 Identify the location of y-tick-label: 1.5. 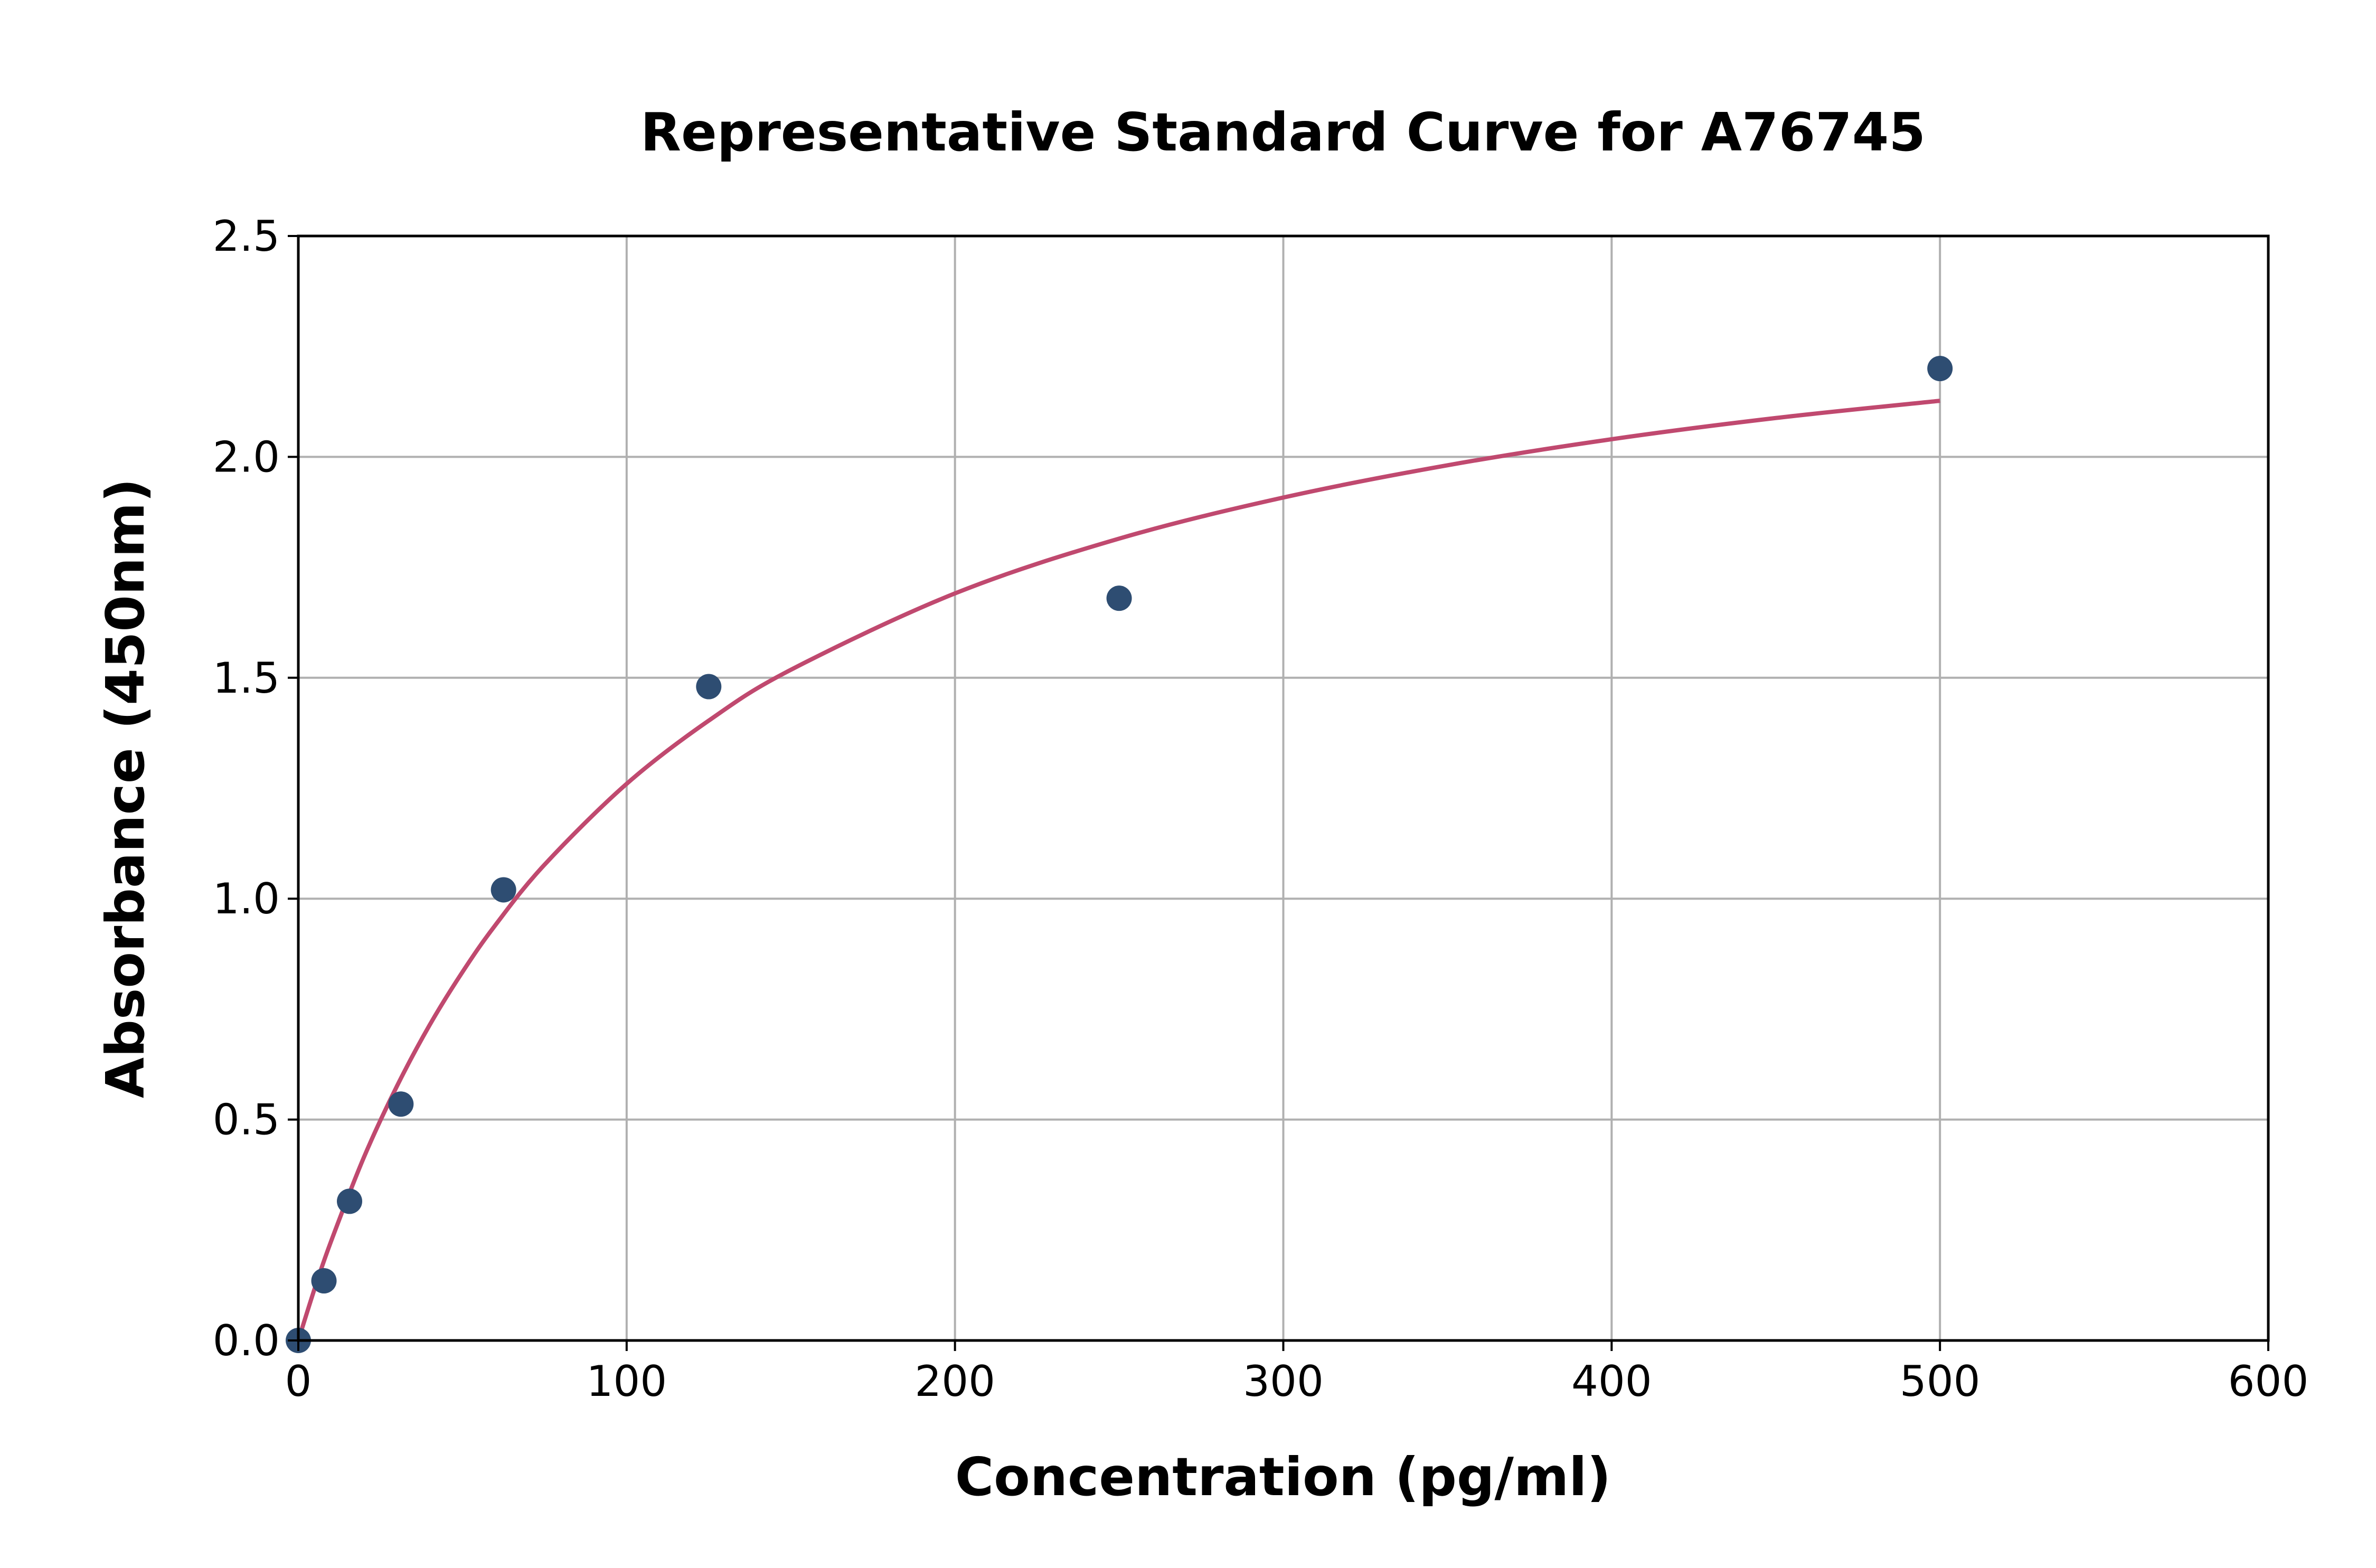
(247, 679).